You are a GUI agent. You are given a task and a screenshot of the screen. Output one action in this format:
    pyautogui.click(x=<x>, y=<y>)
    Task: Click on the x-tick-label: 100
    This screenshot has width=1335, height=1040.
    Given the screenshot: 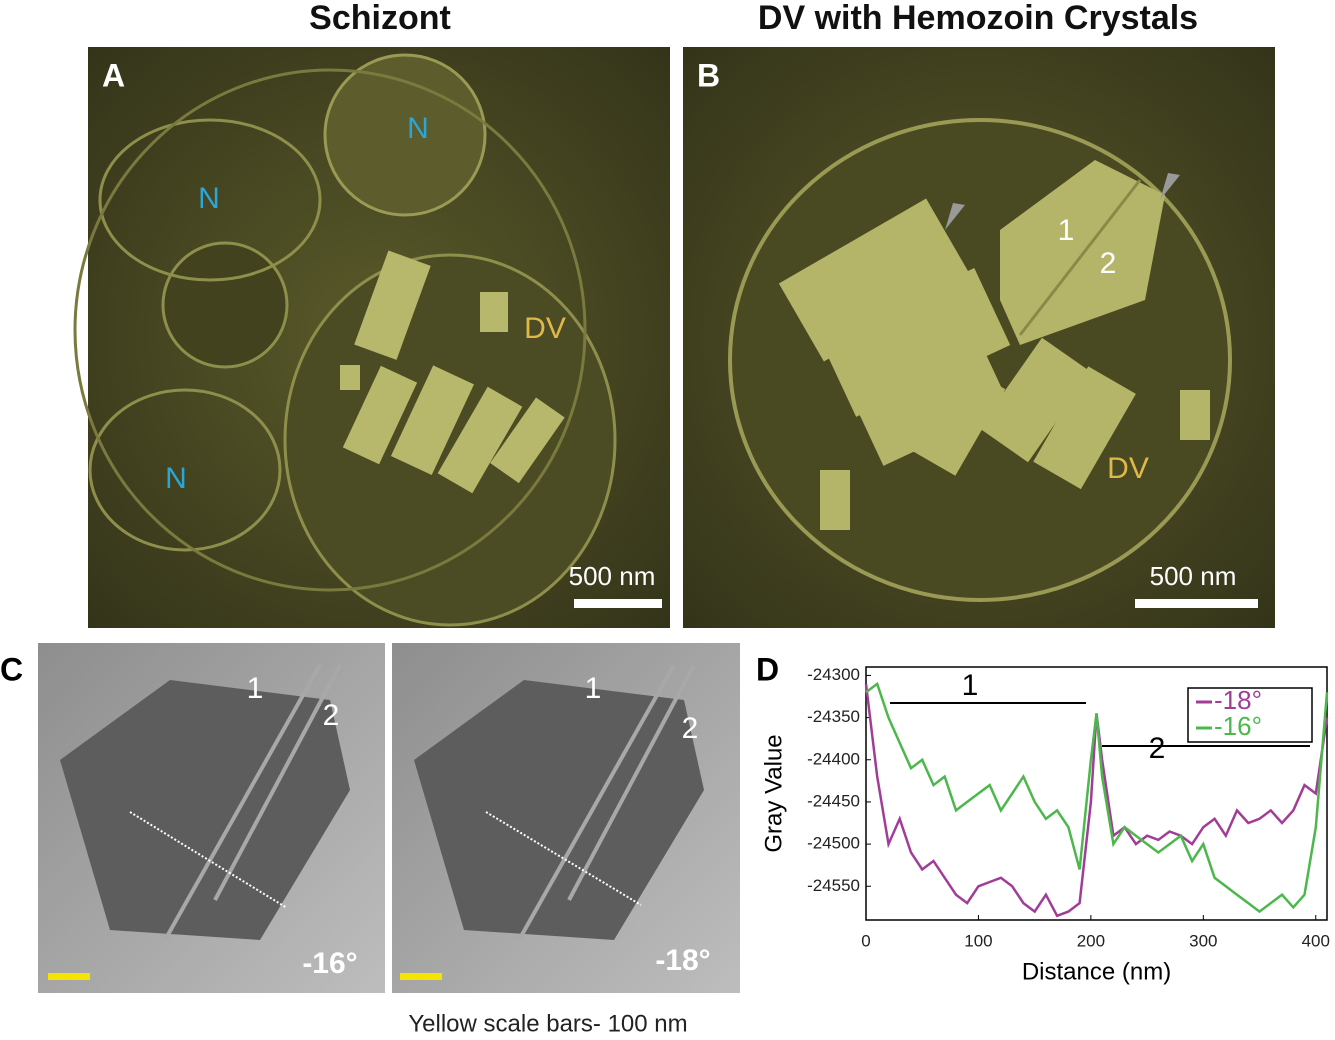 What is the action you would take?
    pyautogui.click(x=978, y=940)
    